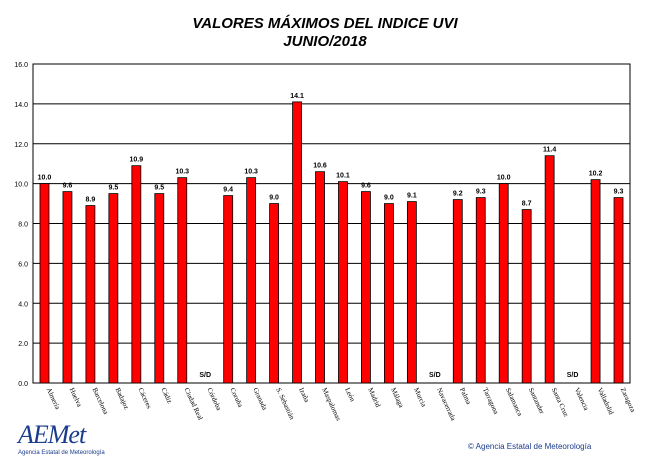 This screenshot has height=474, width=650. Describe the element at coordinates (527, 204) in the screenshot. I see `data-label: 8.7` at that location.